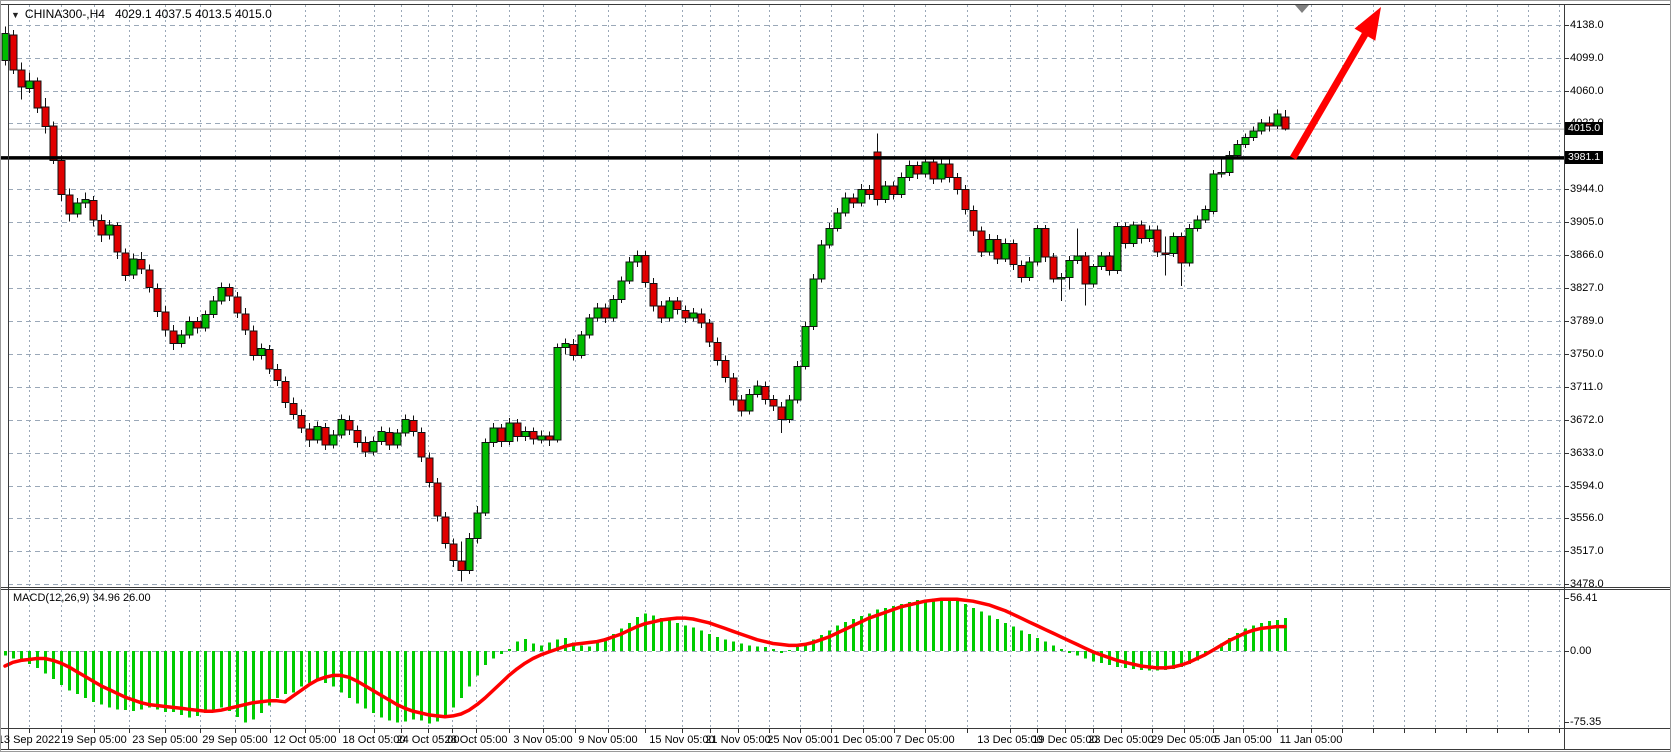  What do you see at coordinates (863, 740) in the screenshot?
I see `date-tick-label: 1 Dec 05:00` at bounding box center [863, 740].